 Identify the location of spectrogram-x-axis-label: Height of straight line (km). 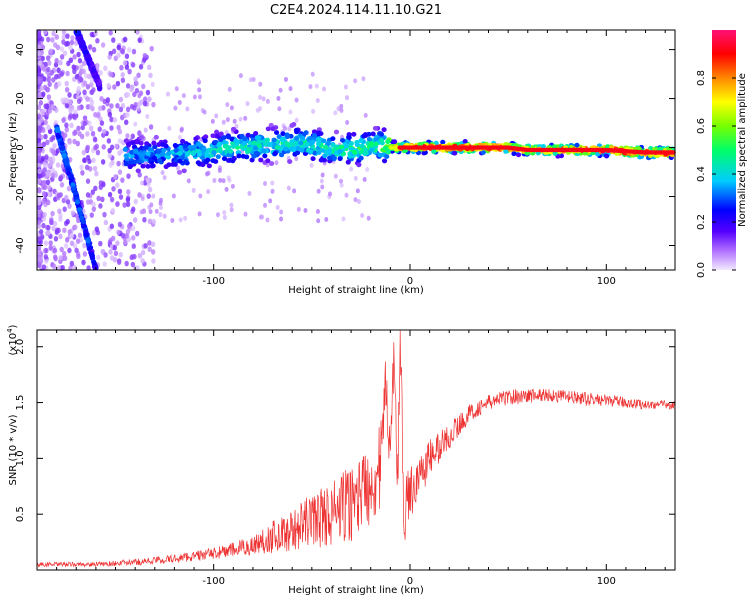
(356, 290).